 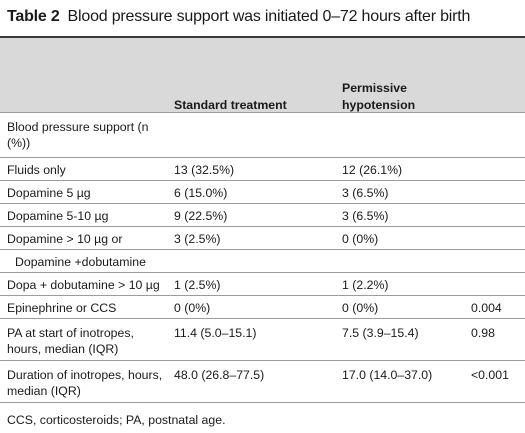 I want to click on header-permissive-line2: hypotension, so click(x=379, y=105).